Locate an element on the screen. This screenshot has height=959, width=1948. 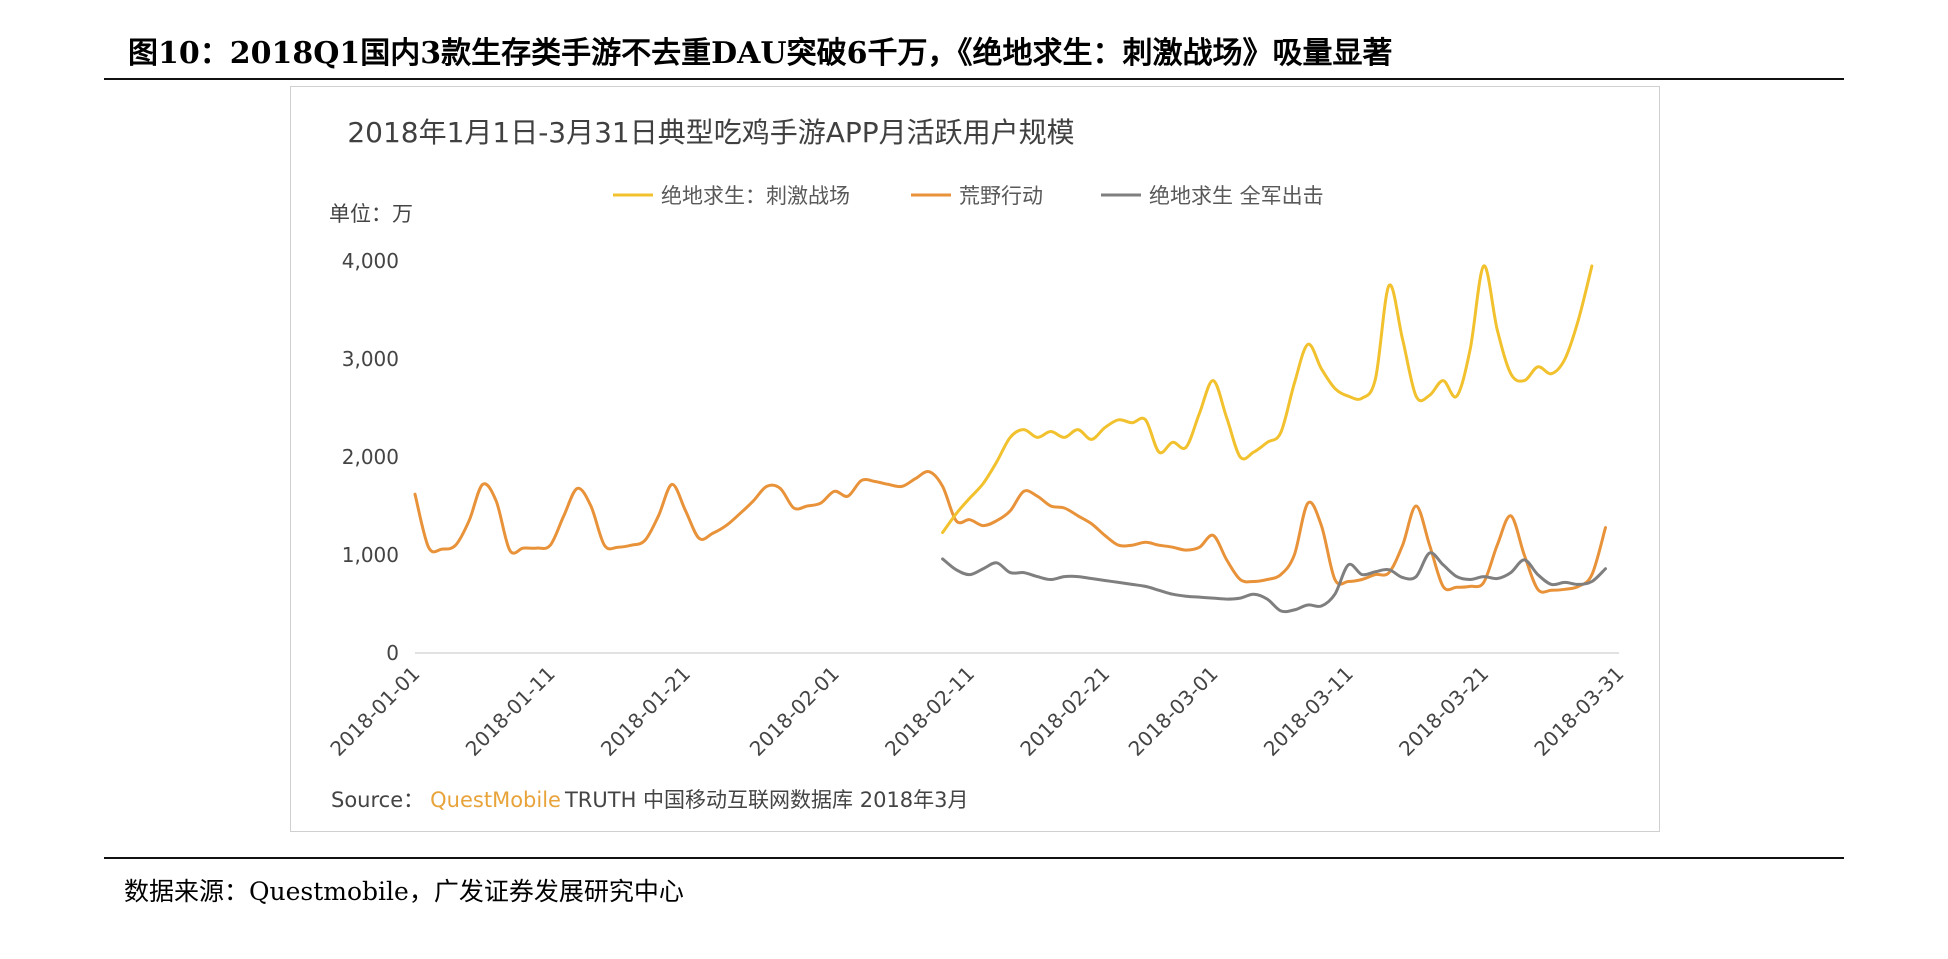
x-tick-label: 2018-03-01 is located at coordinates (1173, 711).